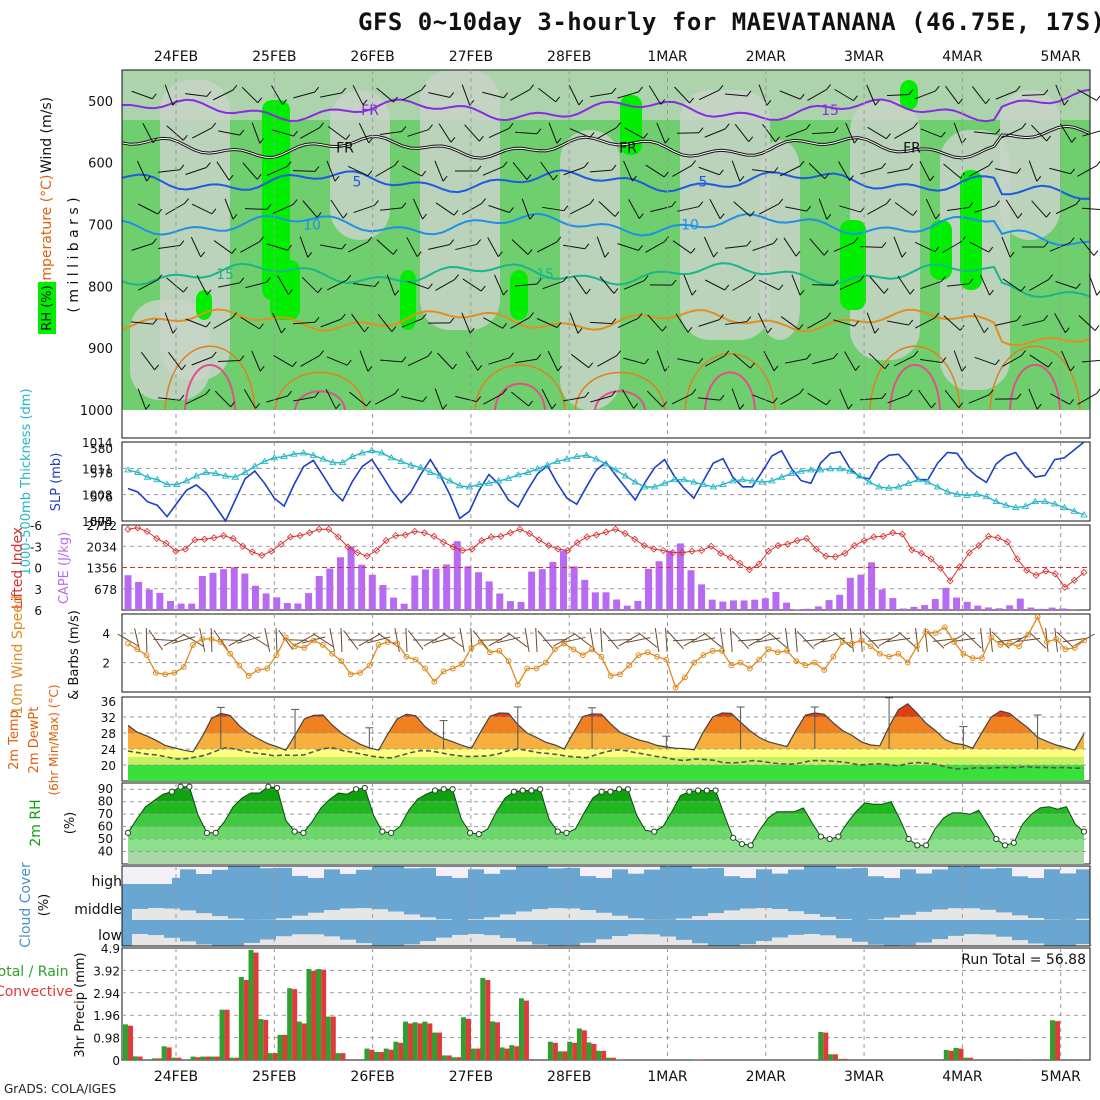 Image resolution: width=1100 pixels, height=1100 pixels. I want to click on cloud-panel, so click(606, 906).